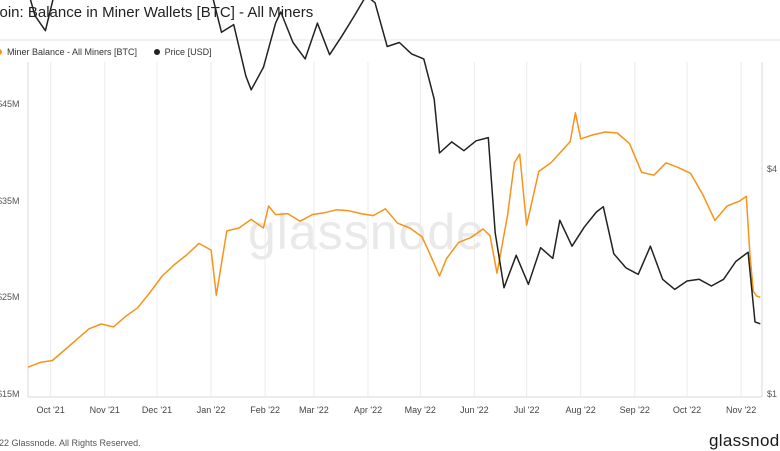  What do you see at coordinates (265, 410) in the screenshot?
I see `x-tick-label: Feb '22` at bounding box center [265, 410].